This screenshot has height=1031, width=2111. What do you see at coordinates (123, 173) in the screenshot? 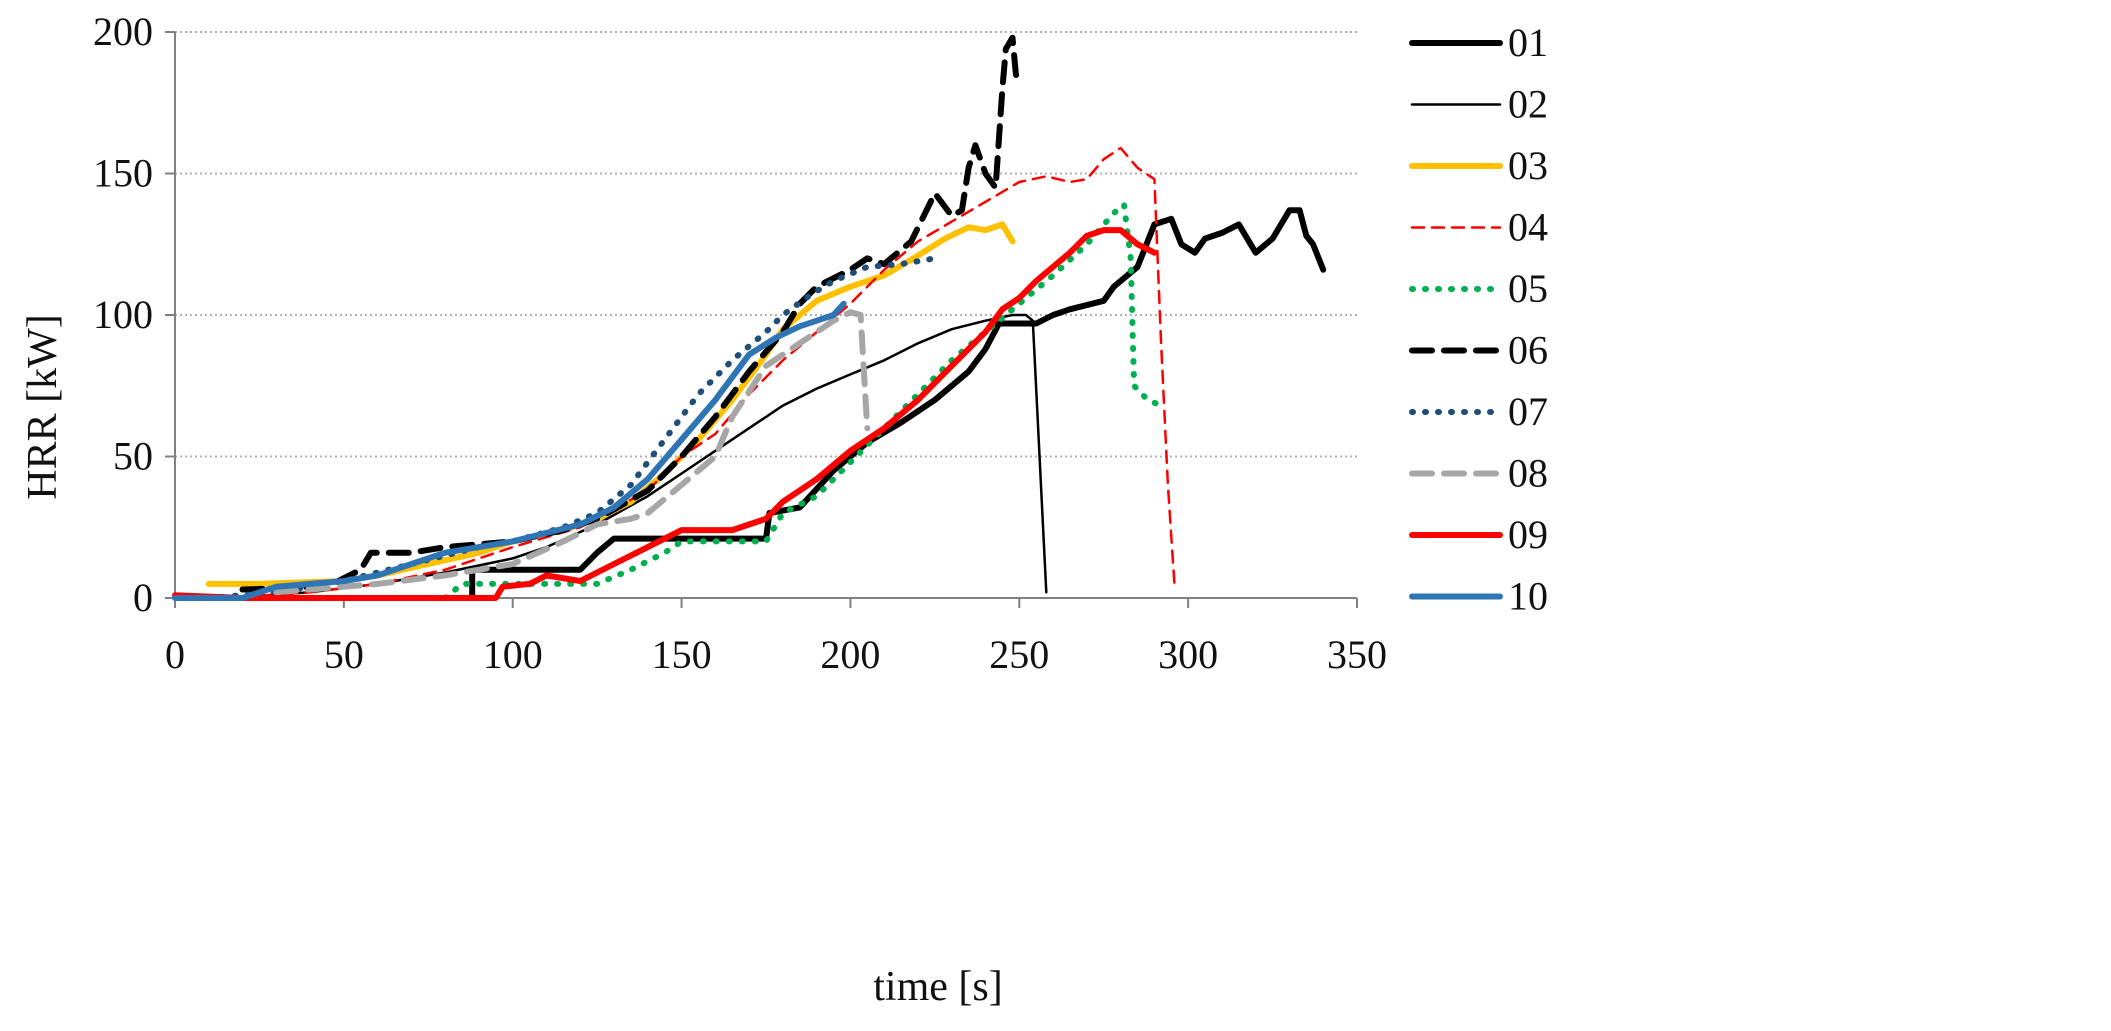
I see `y-tick-label-150: 150` at bounding box center [123, 173].